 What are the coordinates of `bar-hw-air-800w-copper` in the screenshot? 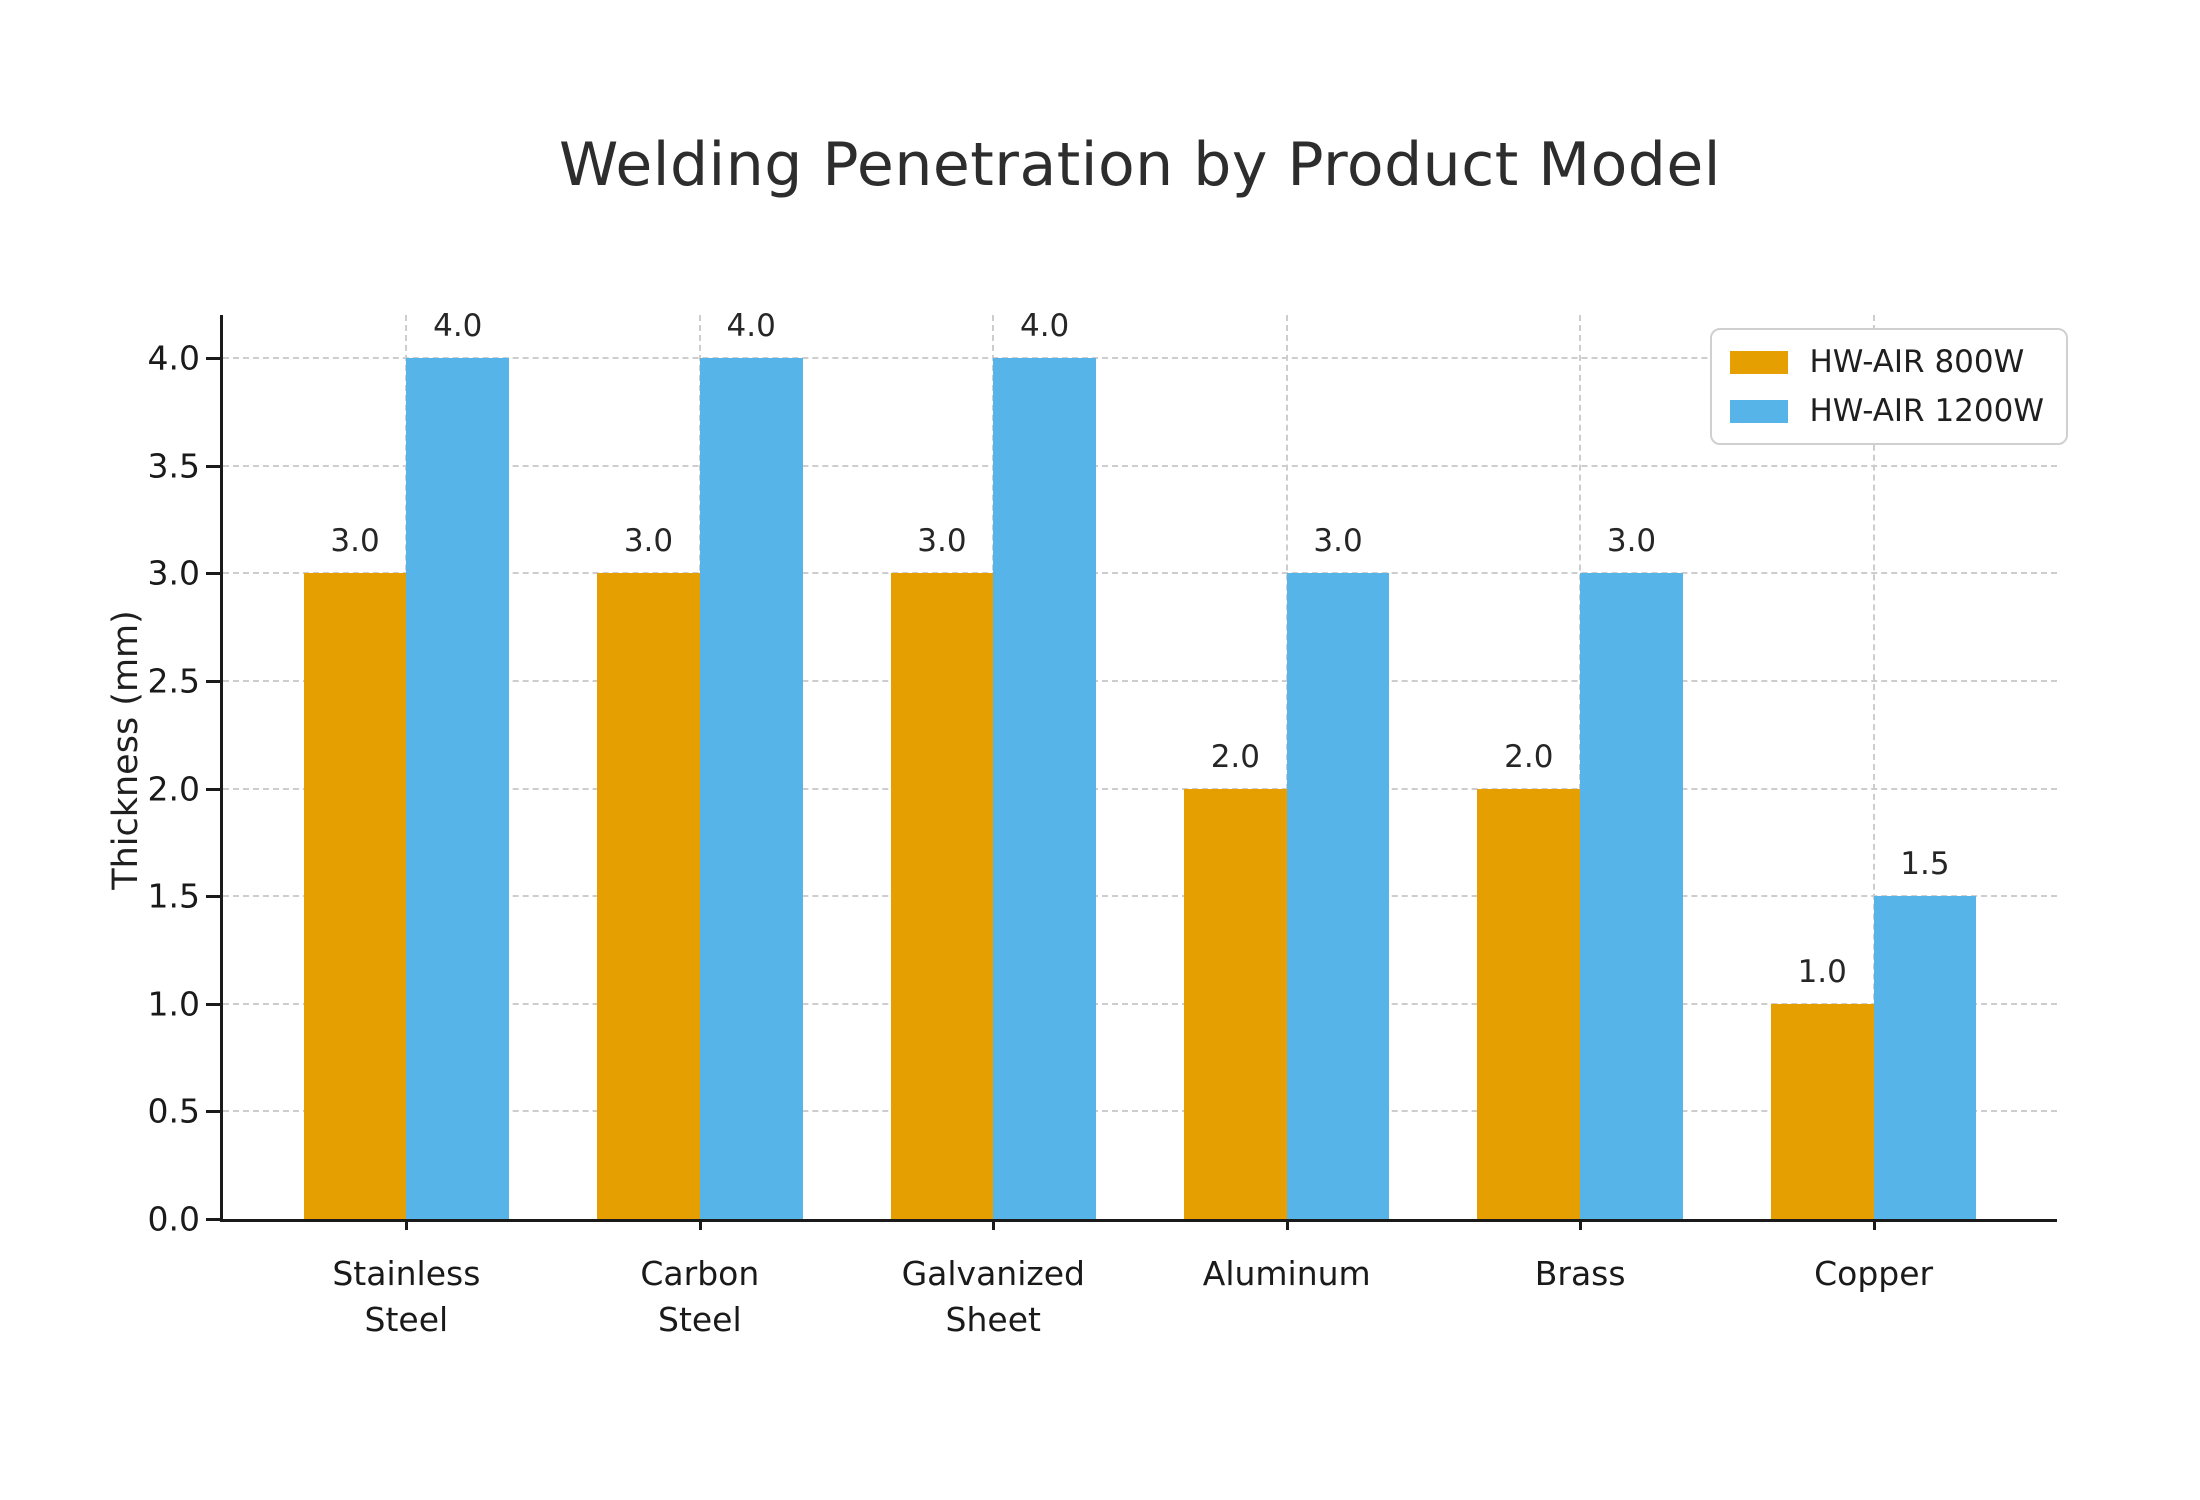 It's located at (1822, 1111).